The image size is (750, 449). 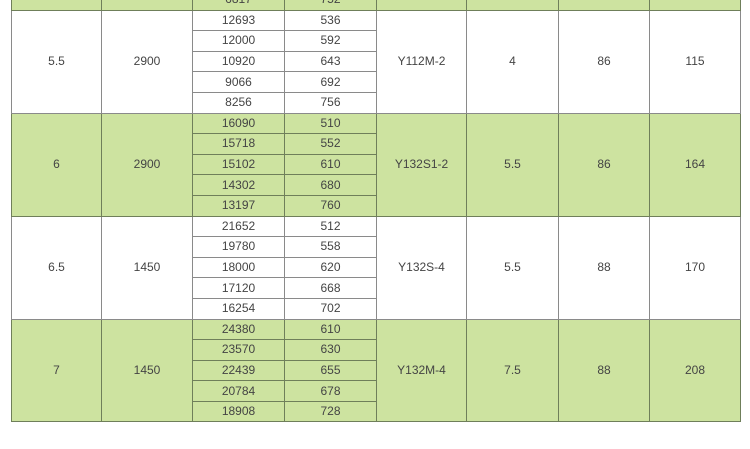 What do you see at coordinates (330, 288) in the screenshot?
I see `head-cell: 668` at bounding box center [330, 288].